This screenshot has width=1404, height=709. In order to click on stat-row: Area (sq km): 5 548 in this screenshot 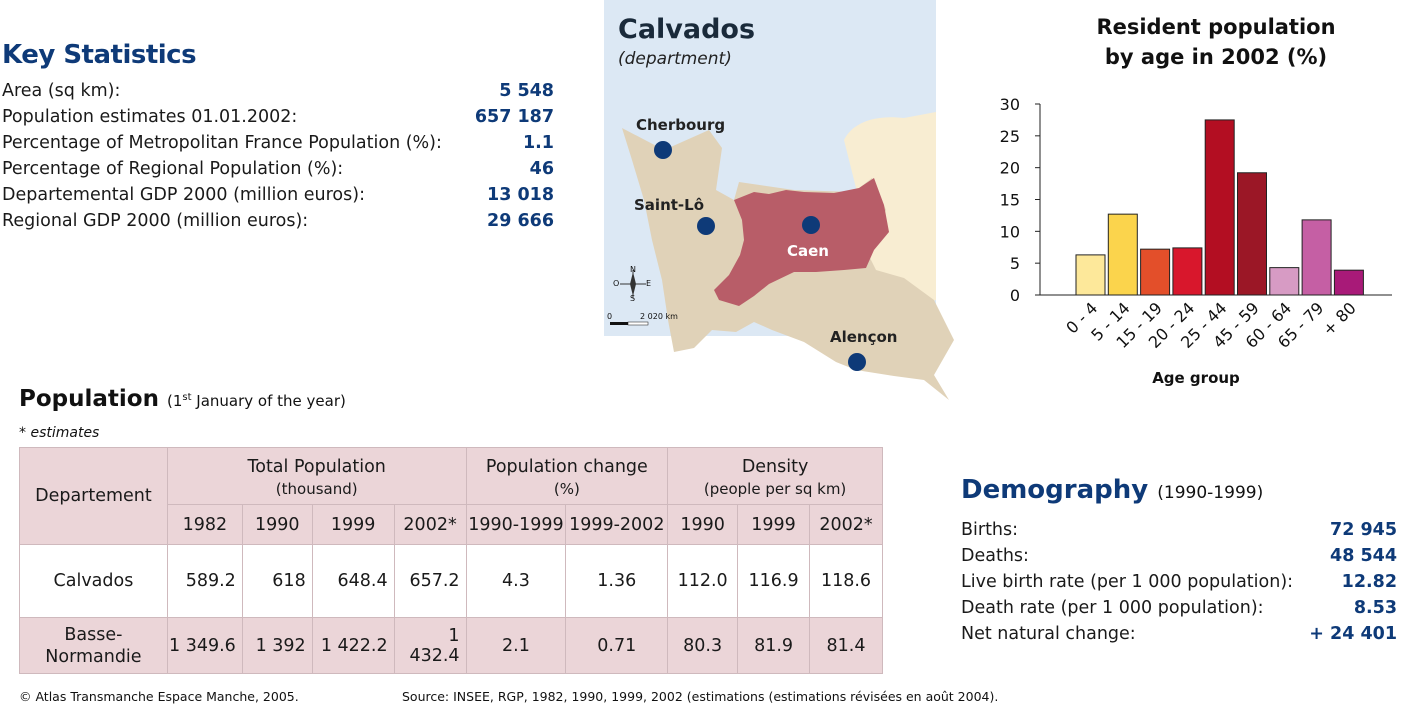, I will do `click(282, 91)`.